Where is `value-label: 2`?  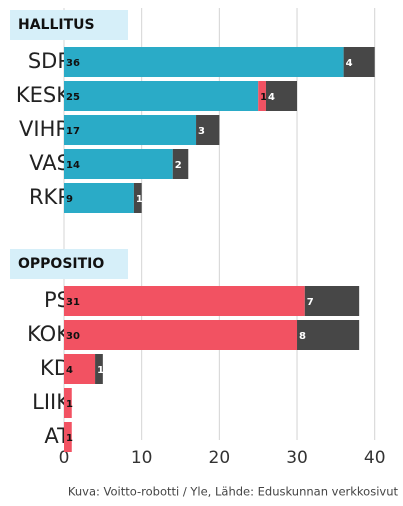 value-label: 2 is located at coordinates (178, 165).